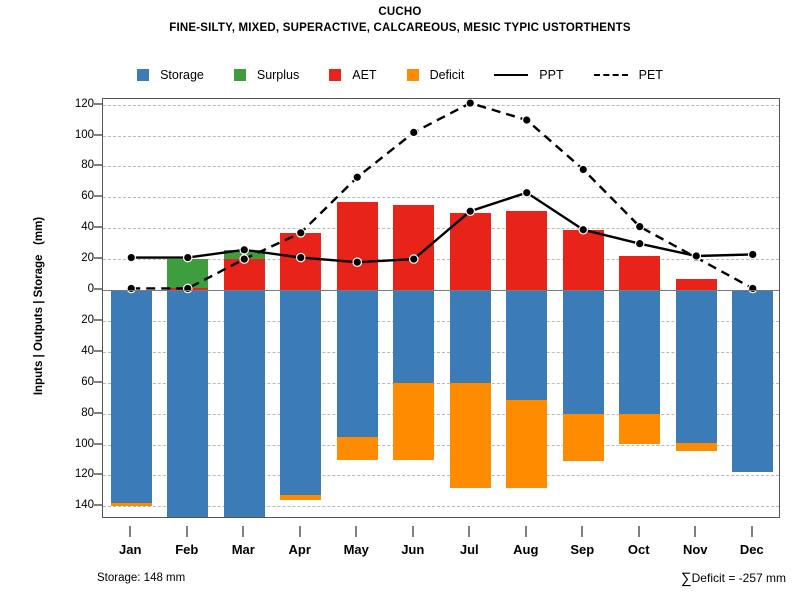  What do you see at coordinates (400, 12) in the screenshot?
I see `title-soil-name: CUCHO` at bounding box center [400, 12].